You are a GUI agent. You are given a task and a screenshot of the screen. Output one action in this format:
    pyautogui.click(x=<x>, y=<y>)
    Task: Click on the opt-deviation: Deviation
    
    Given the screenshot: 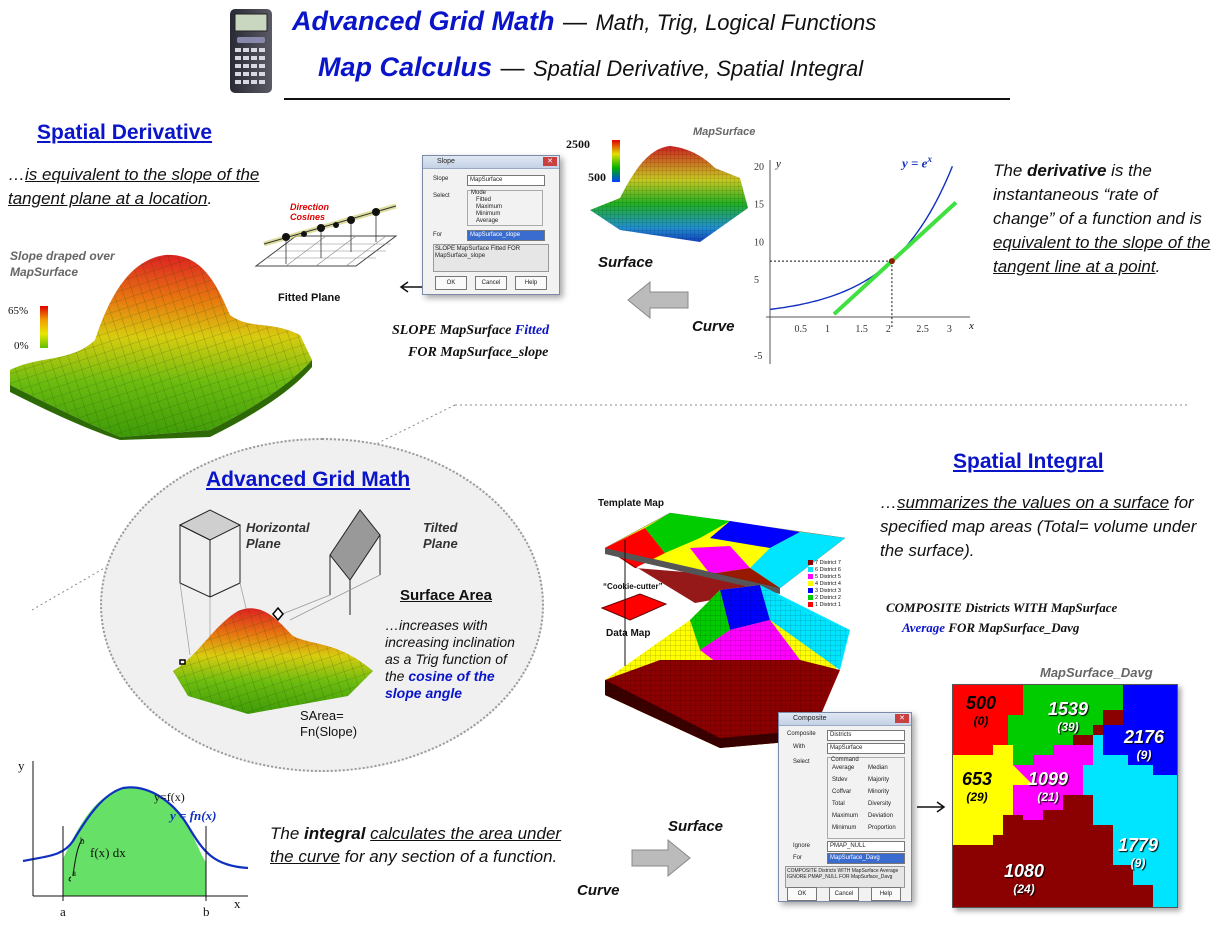 What is the action you would take?
    pyautogui.click(x=881, y=816)
    